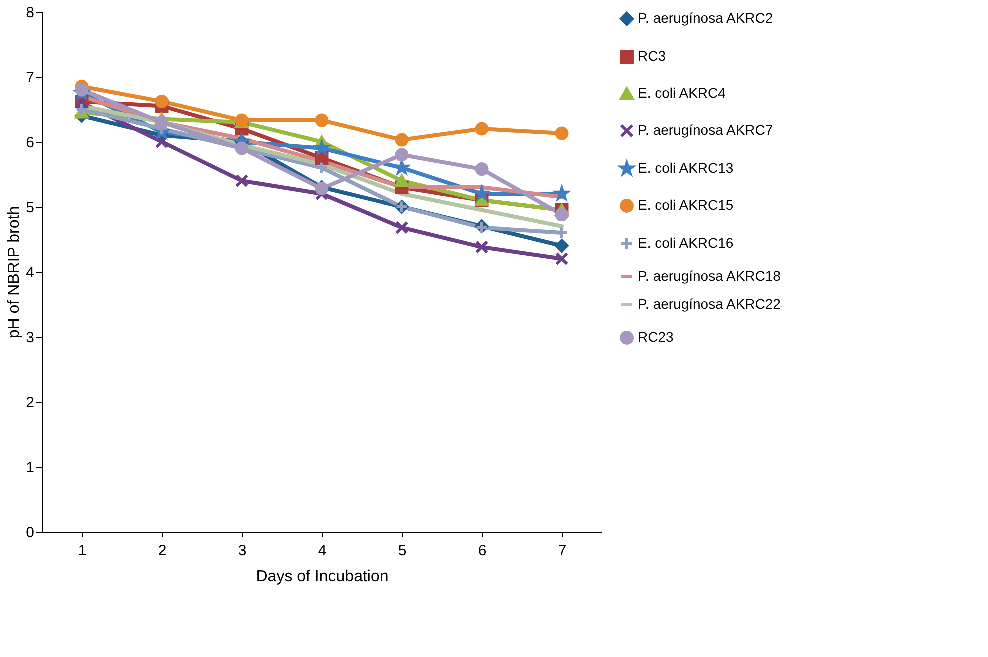 This screenshot has height=657, width=988. Describe the element at coordinates (562, 551) in the screenshot. I see `x-tick-label: 7` at that location.